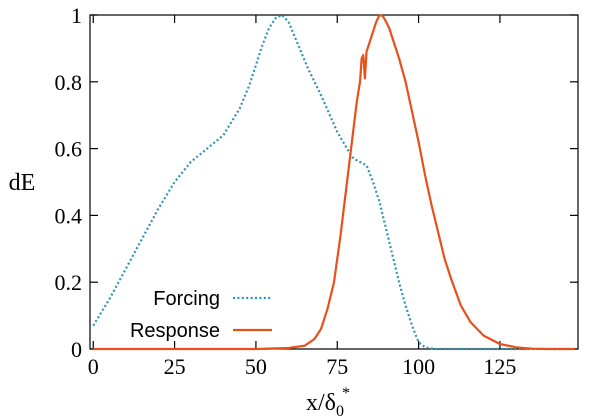 The image size is (598, 419). Describe the element at coordinates (499, 366) in the screenshot. I see `x-tick-label-5: 125` at that location.